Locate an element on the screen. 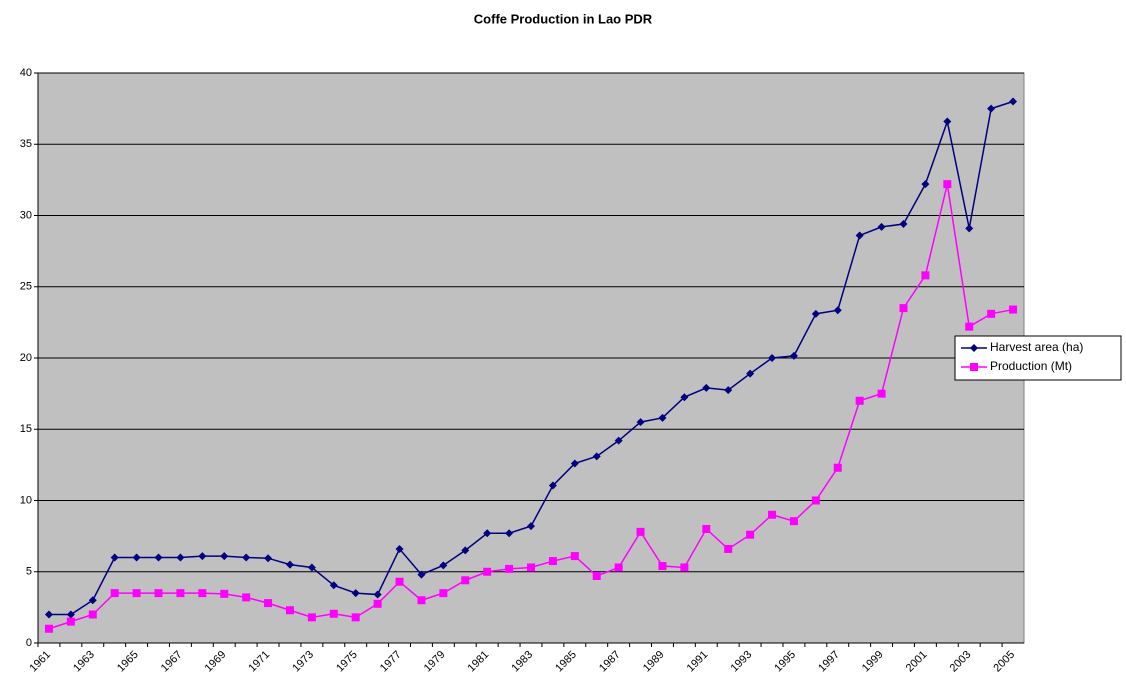 Image resolution: width=1126 pixels, height=694 pixels. x-tick-label: 1999 is located at coordinates (873, 662).